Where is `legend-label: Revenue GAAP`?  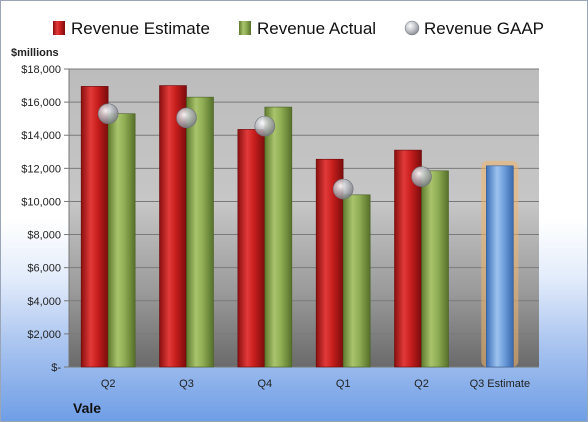
legend-label: Revenue GAAP is located at coordinates (484, 28).